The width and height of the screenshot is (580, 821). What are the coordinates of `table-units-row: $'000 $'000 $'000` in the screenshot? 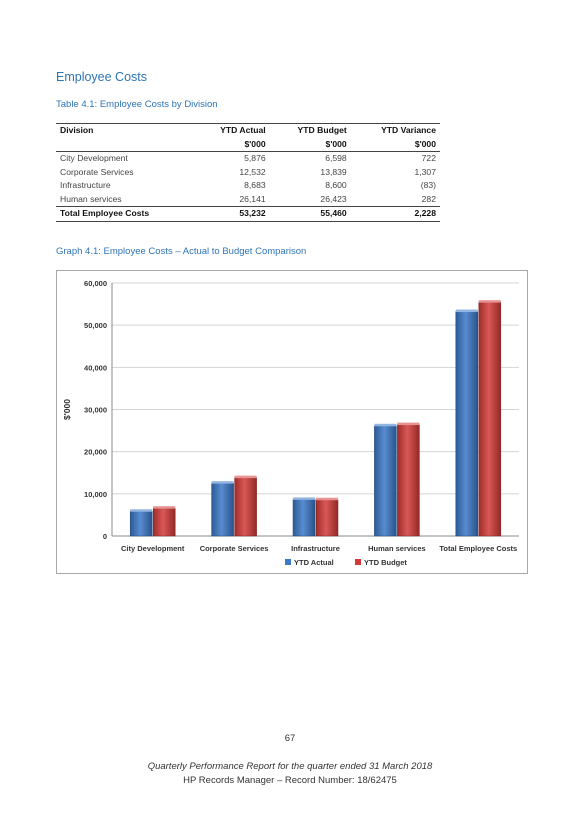 It's located at (248, 144).